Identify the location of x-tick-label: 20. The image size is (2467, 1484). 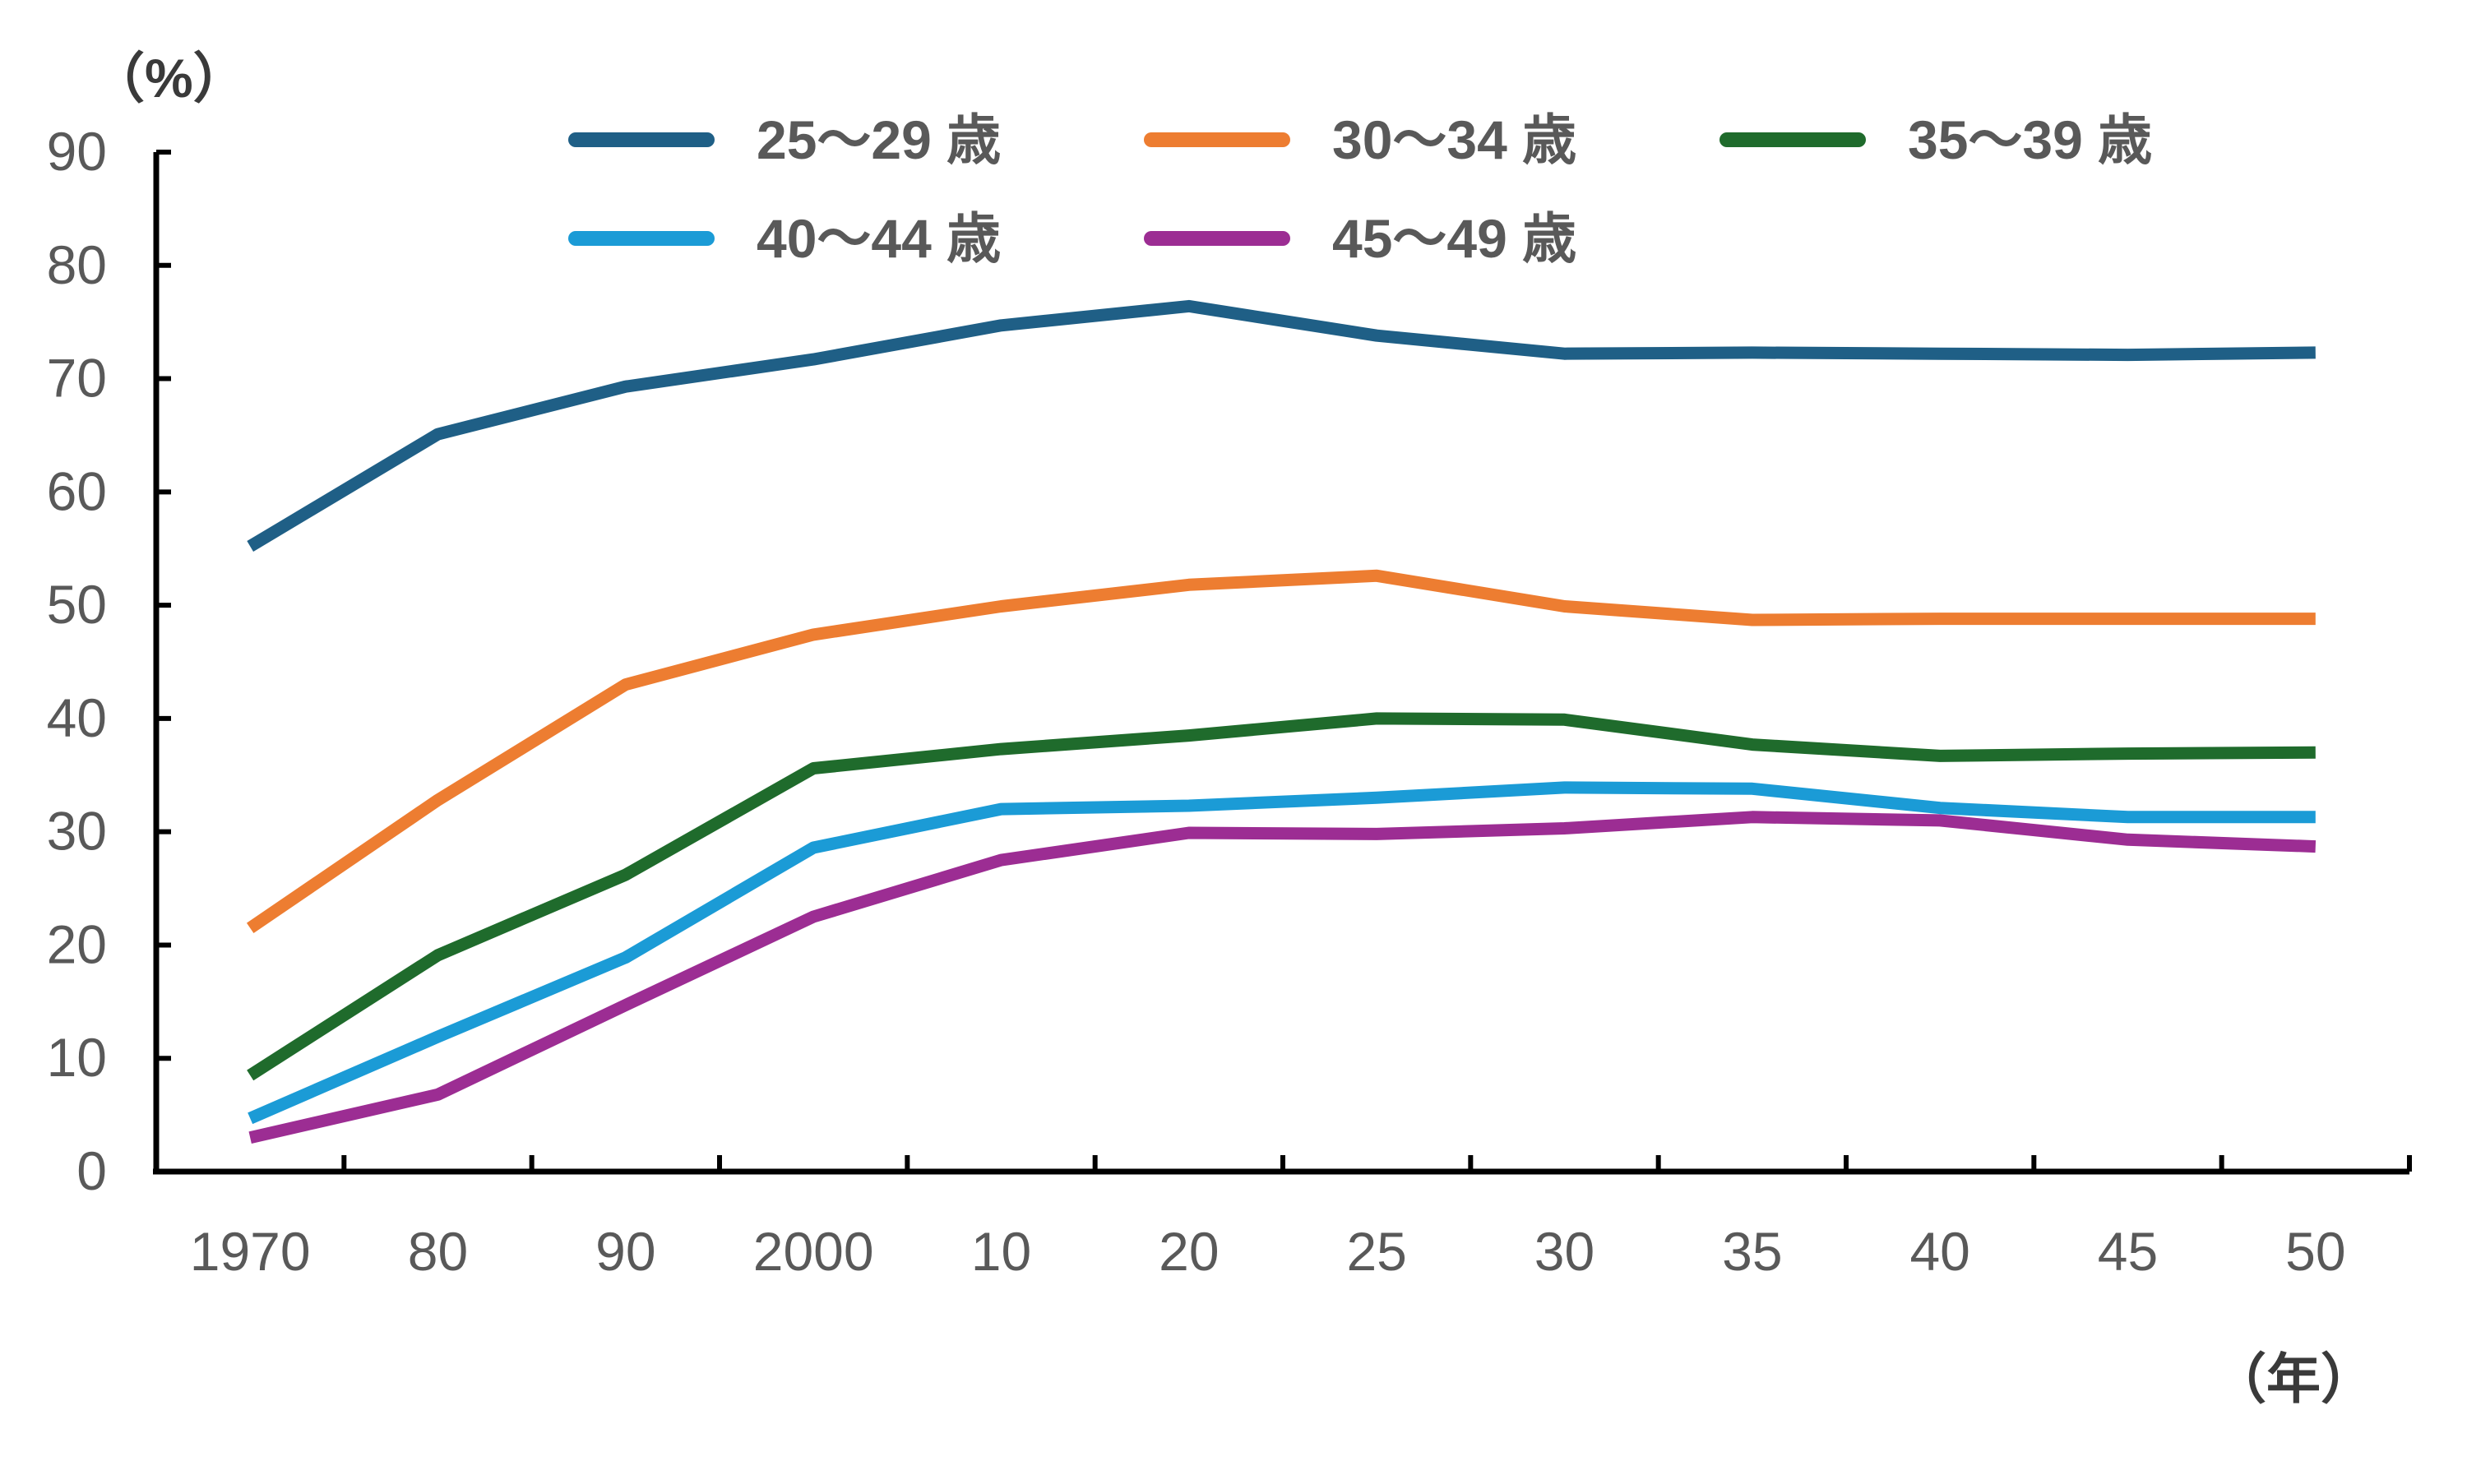
(1189, 1252).